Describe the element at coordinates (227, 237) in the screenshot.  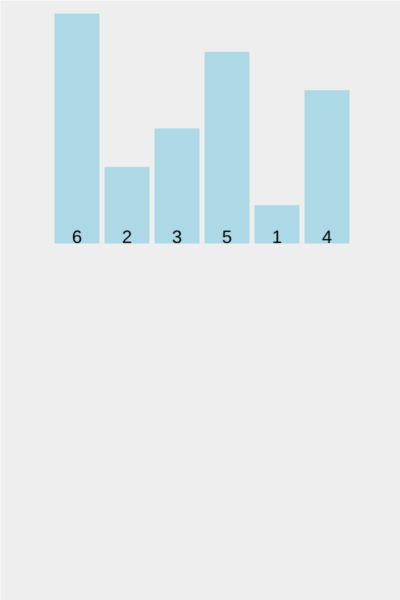
I see `data-label: 5` at that location.